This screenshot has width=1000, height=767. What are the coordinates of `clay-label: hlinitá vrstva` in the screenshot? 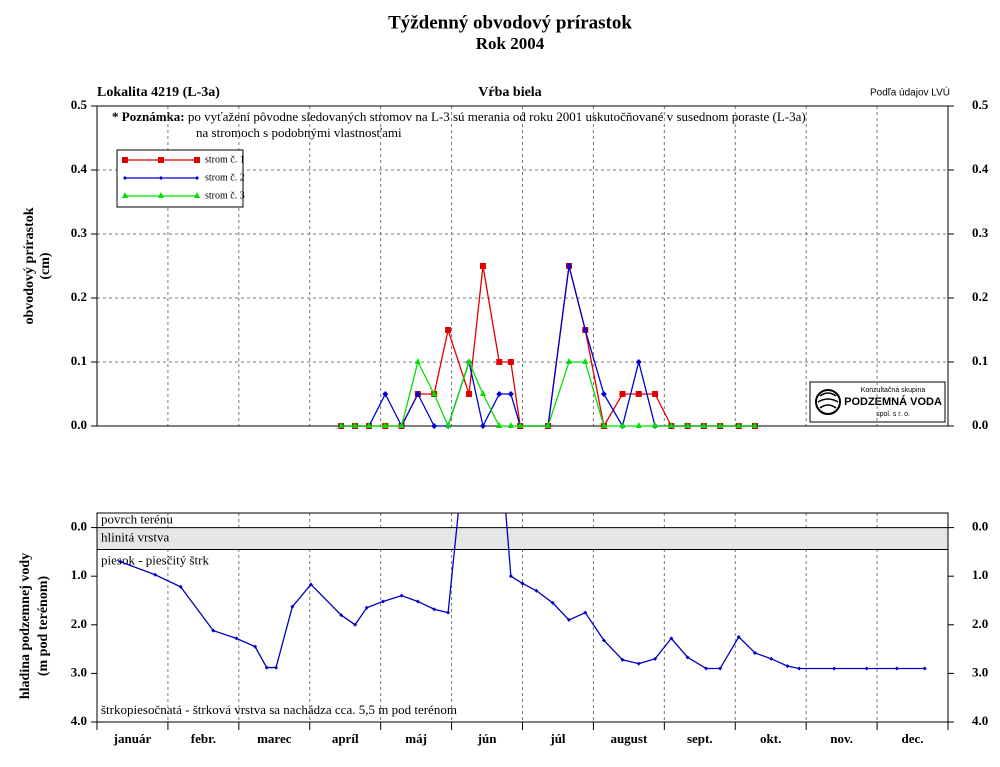 It's located at (135, 537).